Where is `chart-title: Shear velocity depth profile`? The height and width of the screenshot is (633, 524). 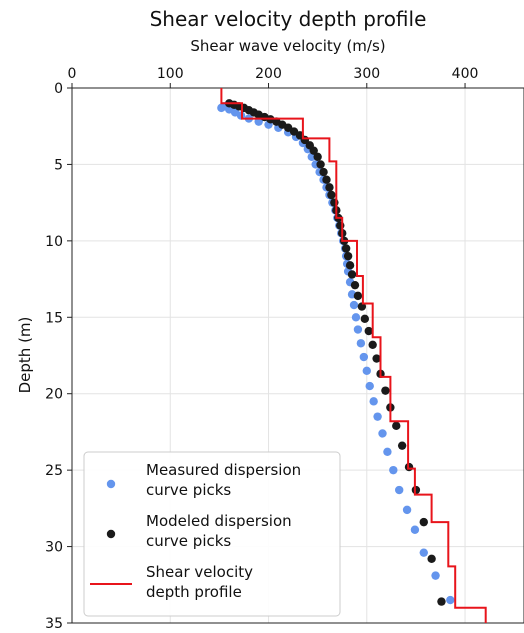 chart-title: Shear velocity depth profile is located at coordinates (288, 19).